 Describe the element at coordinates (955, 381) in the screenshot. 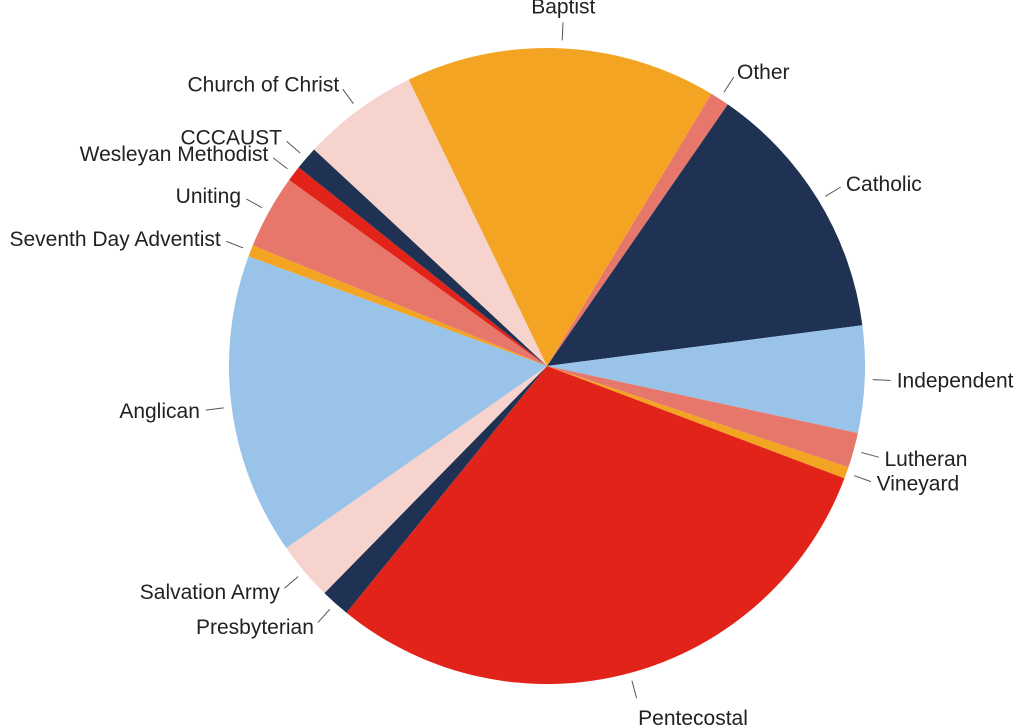

I see `slice-label-independent: Independent` at that location.